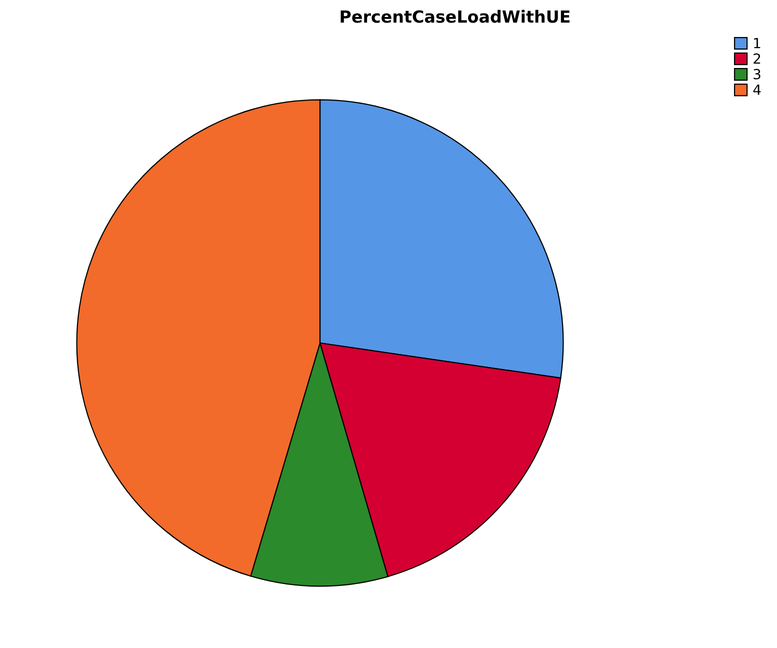  I want to click on legend-label: 1, so click(757, 43).